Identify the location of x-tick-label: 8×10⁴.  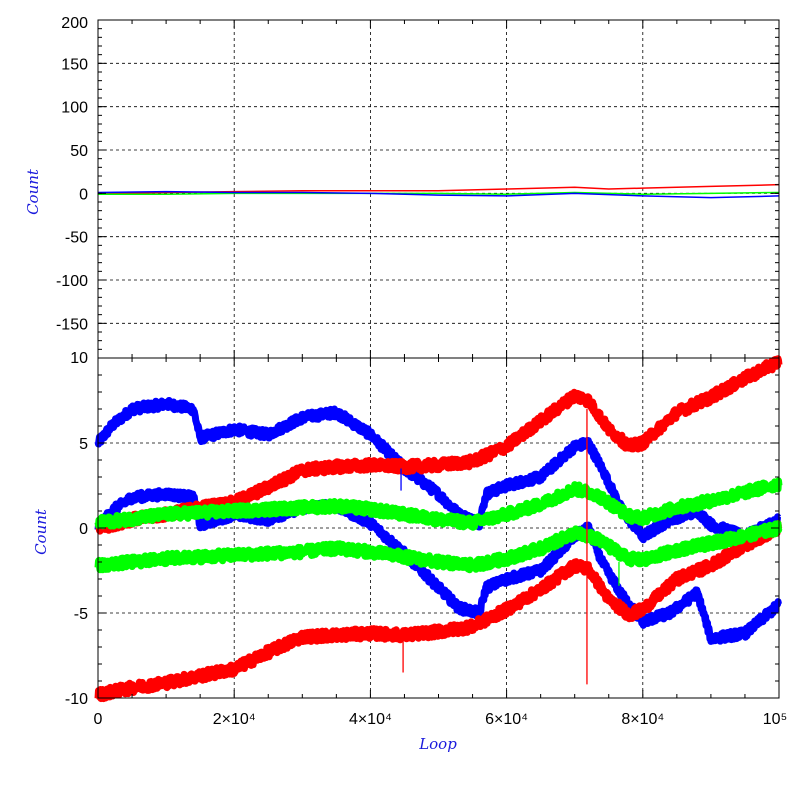
(642, 719).